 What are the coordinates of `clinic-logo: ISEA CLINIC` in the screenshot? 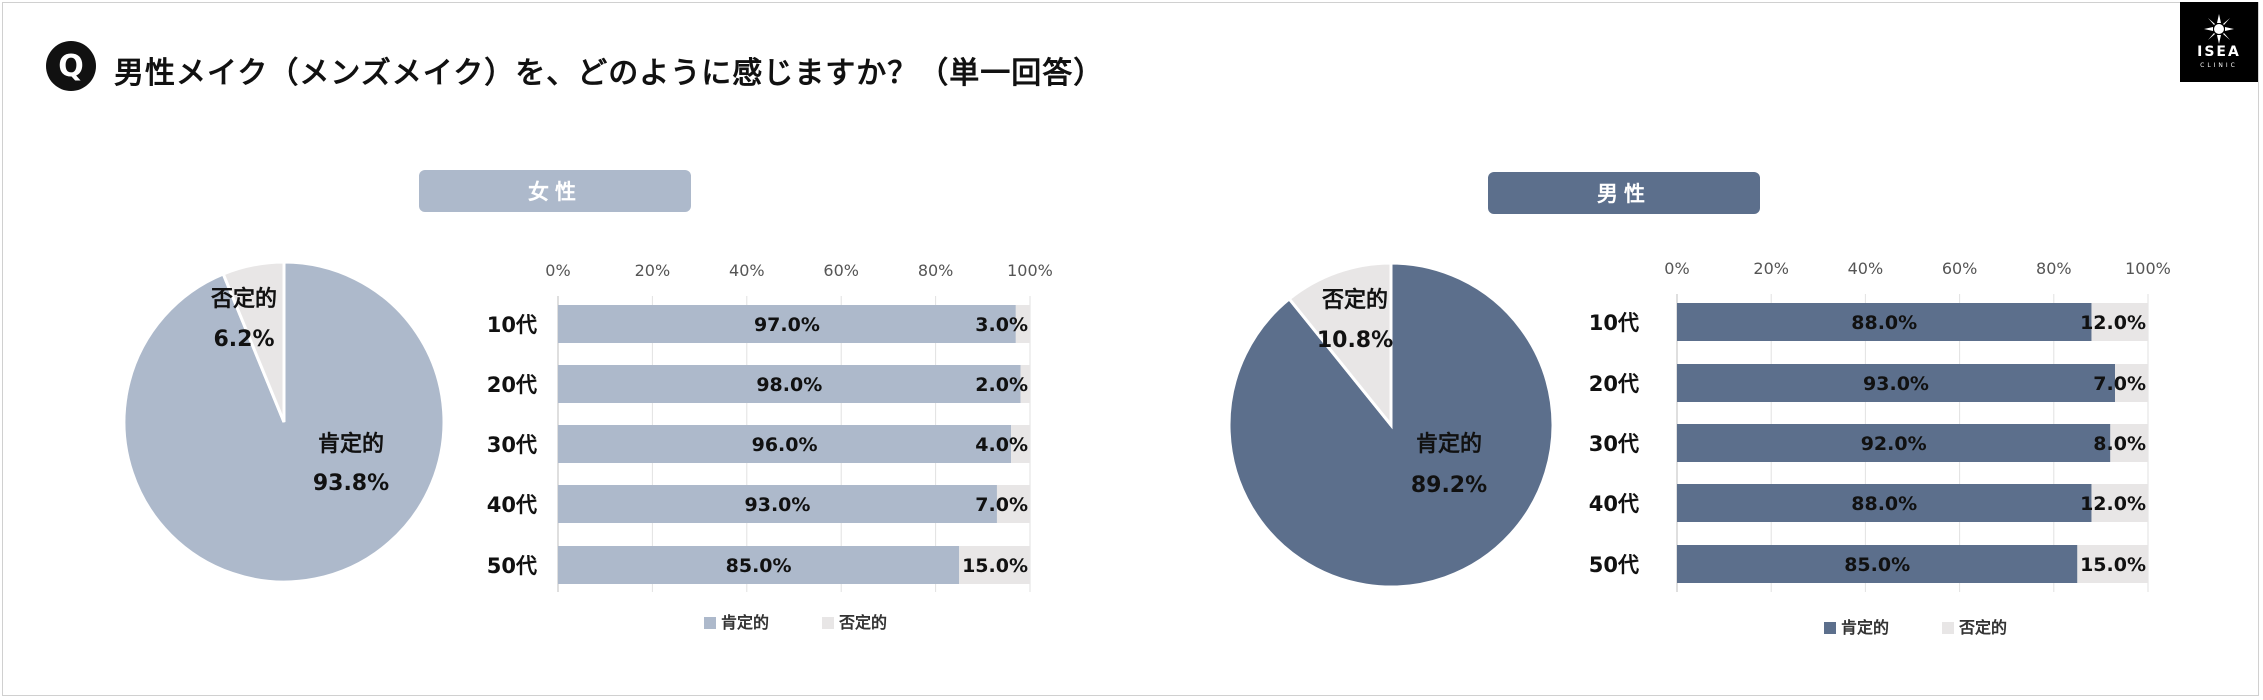 It's located at (2219, 42).